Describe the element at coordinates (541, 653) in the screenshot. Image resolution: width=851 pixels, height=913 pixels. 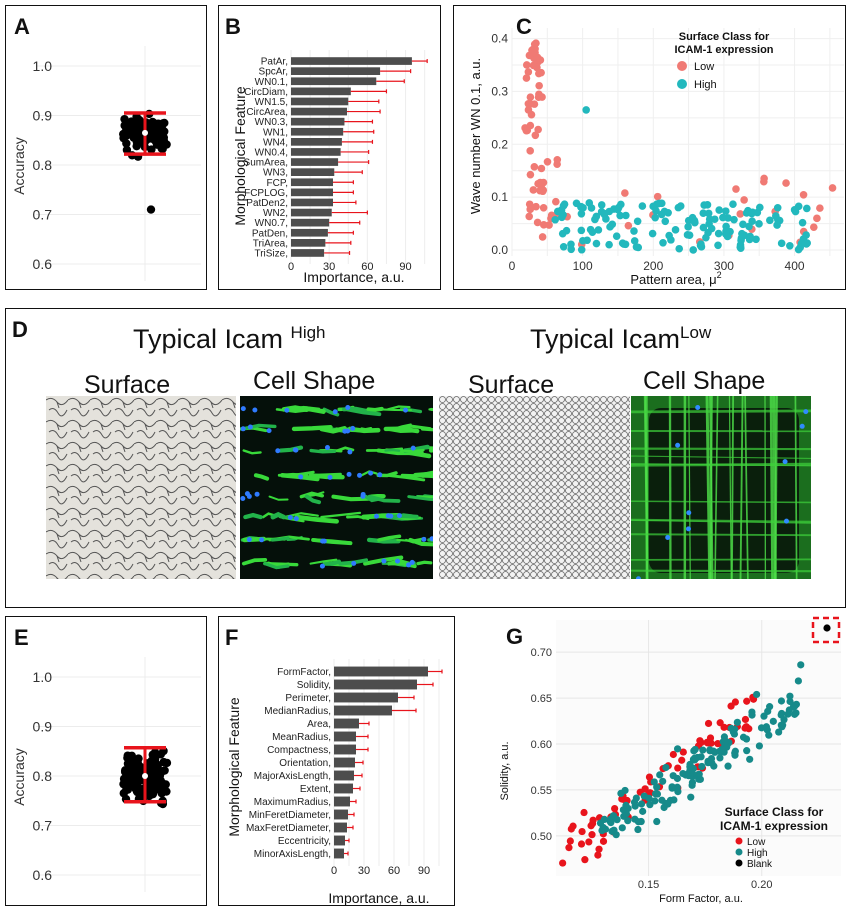
I see `g-ytick: 0.70` at that location.